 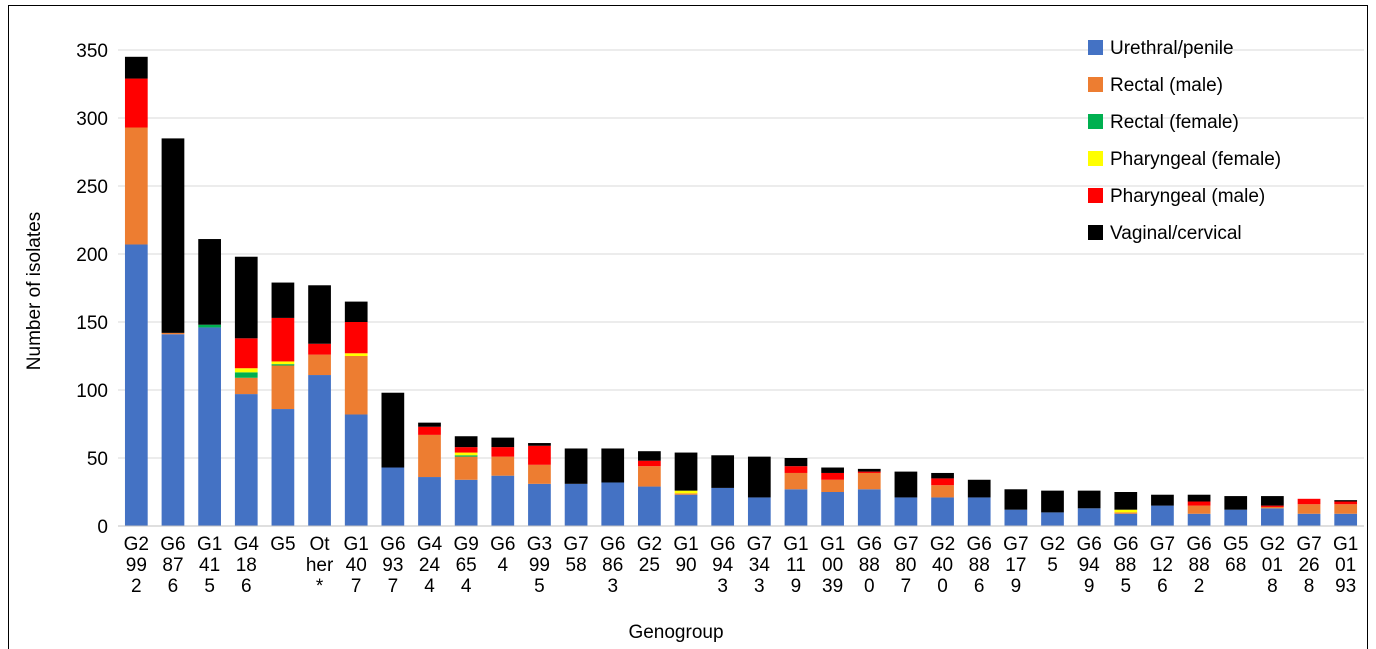 I want to click on legend-item: Rectal (male), so click(x=1155, y=85).